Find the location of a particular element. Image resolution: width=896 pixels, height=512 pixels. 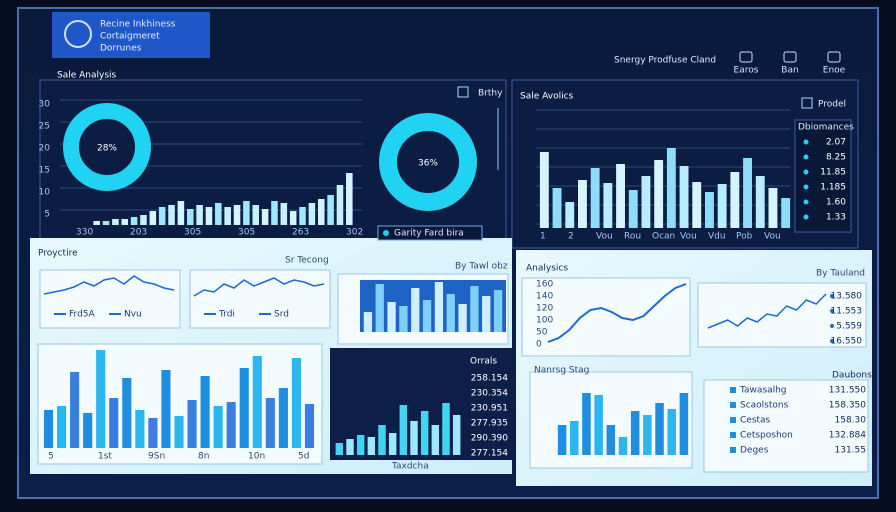

list-value: 1.185 is located at coordinates (833, 188).